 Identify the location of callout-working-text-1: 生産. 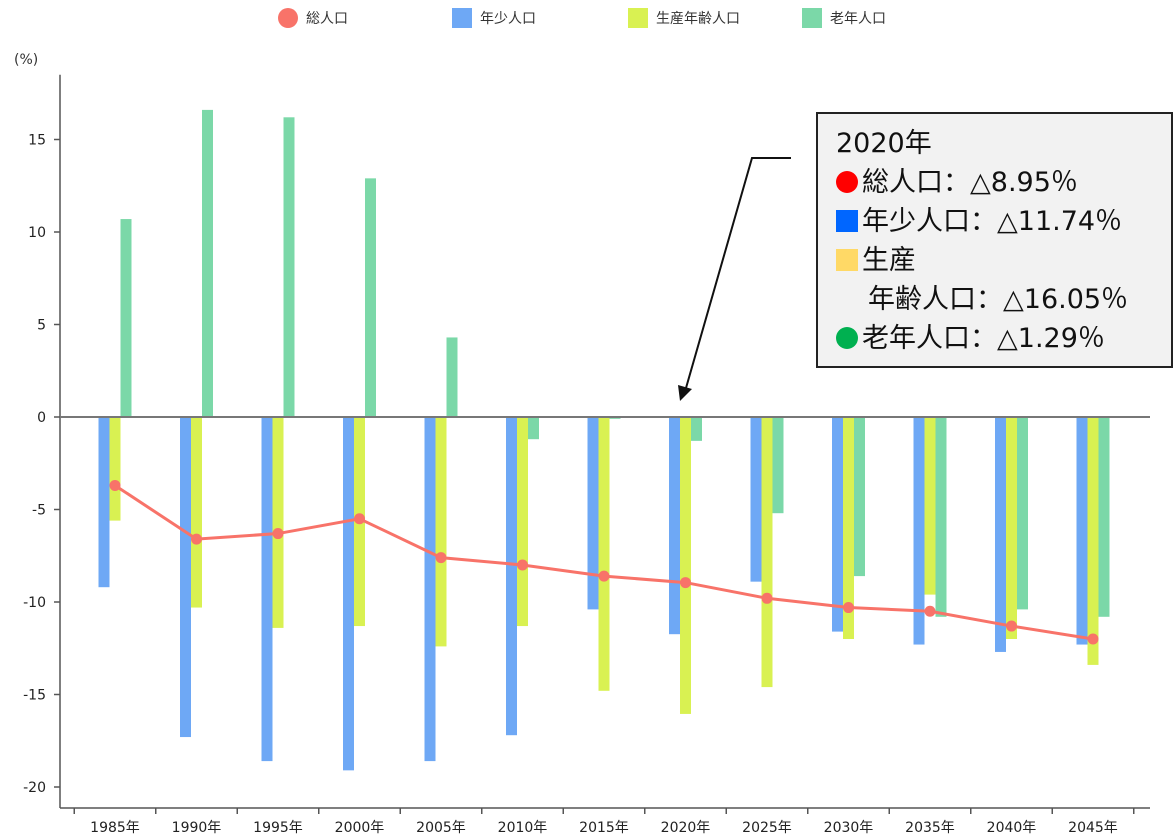
(889, 260).